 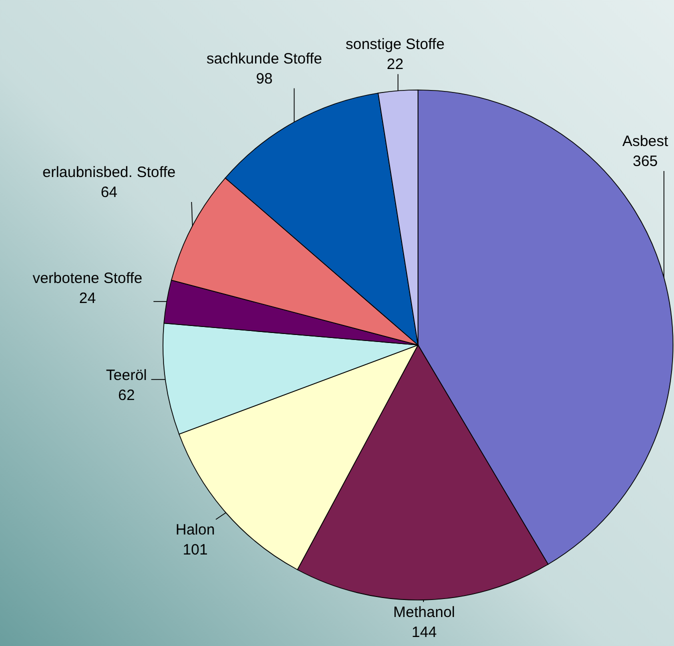 What do you see at coordinates (646, 141) in the screenshot?
I see `slice-label: Asbest` at bounding box center [646, 141].